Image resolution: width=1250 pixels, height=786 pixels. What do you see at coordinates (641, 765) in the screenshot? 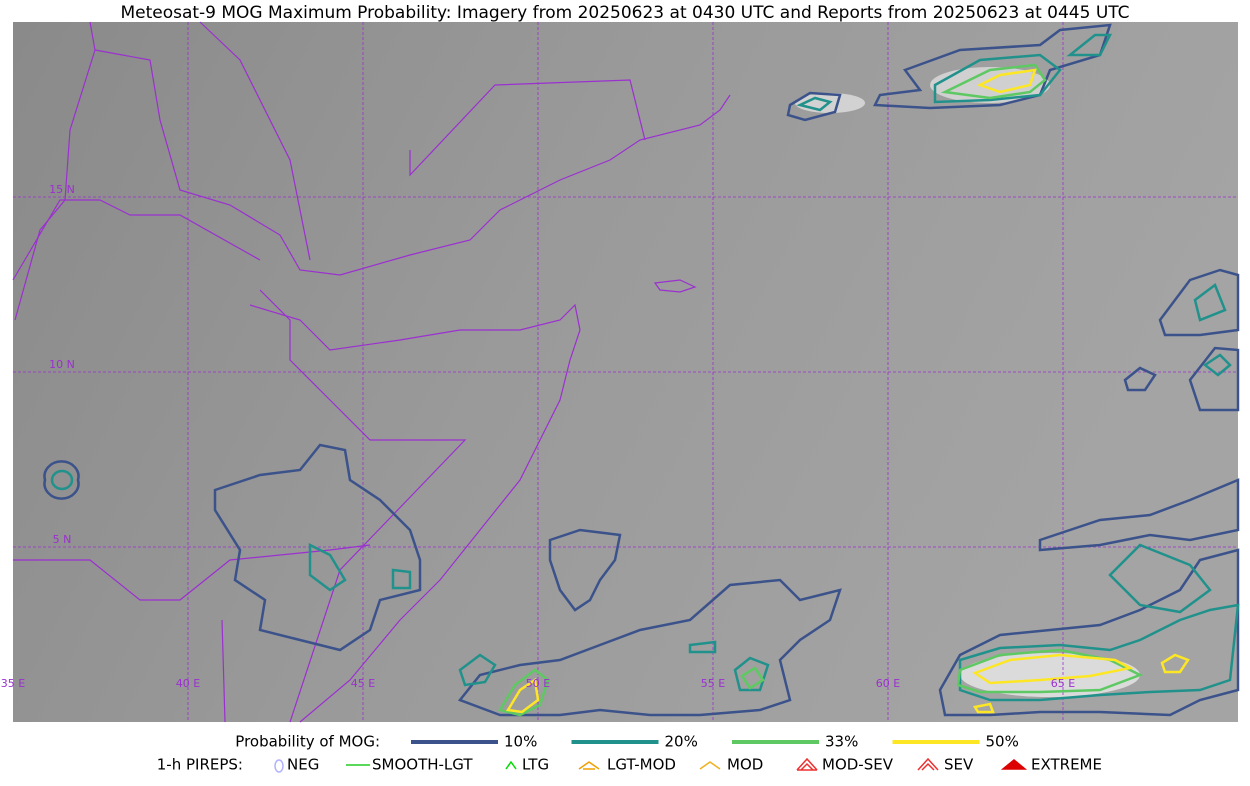
I see `legend-label: LGT-MOD` at bounding box center [641, 765].